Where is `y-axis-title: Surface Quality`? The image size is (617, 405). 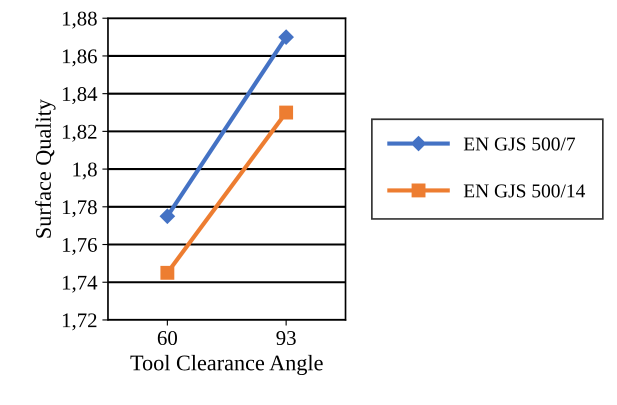
y-axis-title: Surface Quality is located at coordinates (45, 168).